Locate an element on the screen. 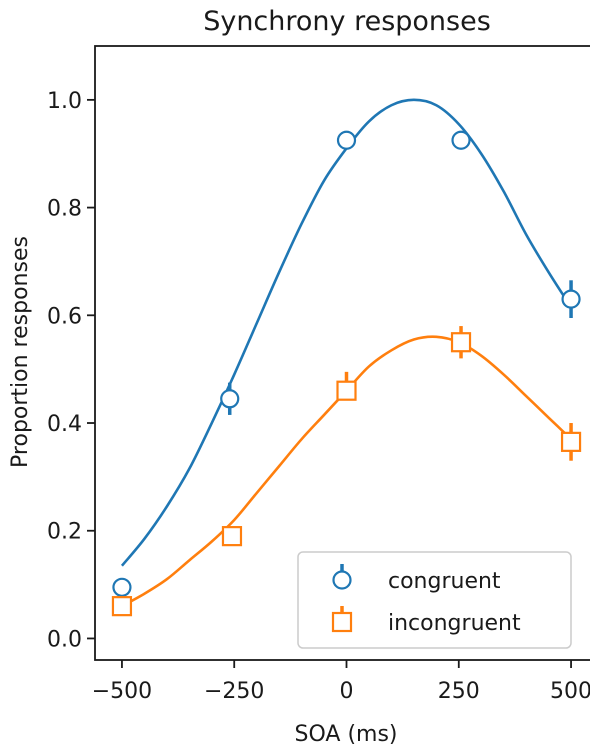  error-bars is located at coordinates (400, 370).